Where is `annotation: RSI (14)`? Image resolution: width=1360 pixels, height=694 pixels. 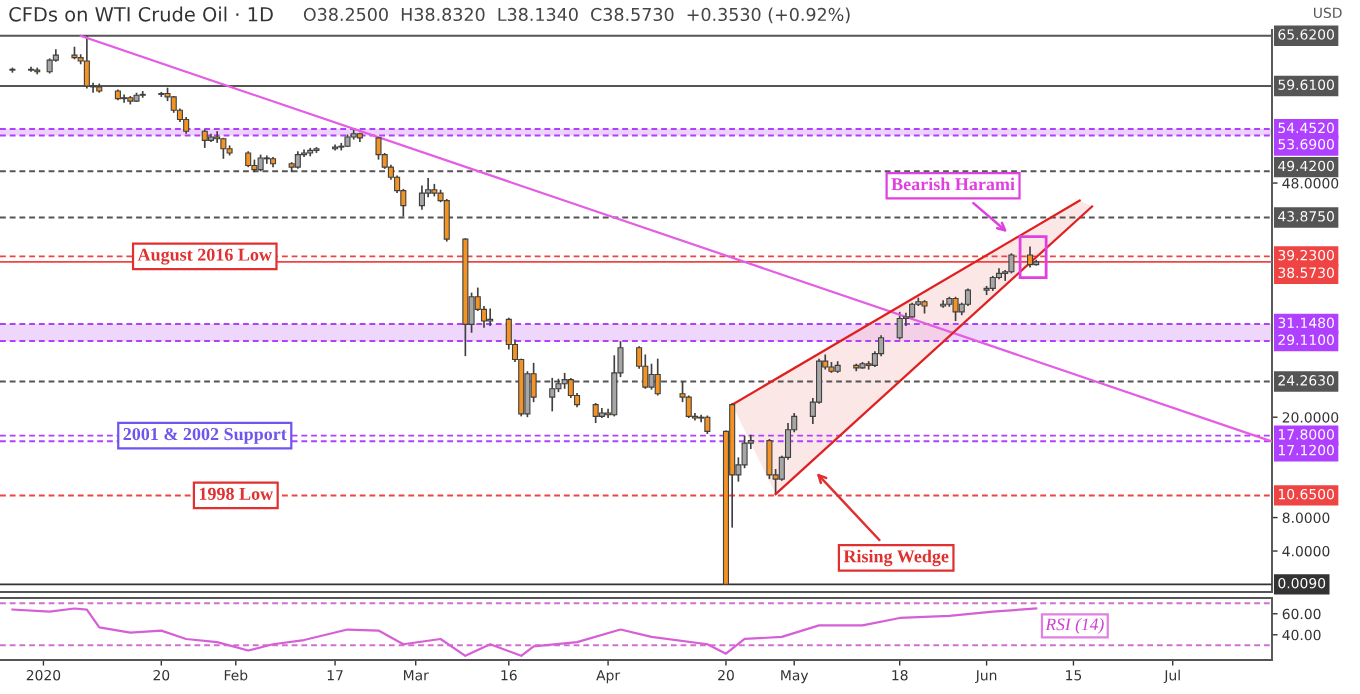 annotation: RSI (14) is located at coordinates (1074, 625).